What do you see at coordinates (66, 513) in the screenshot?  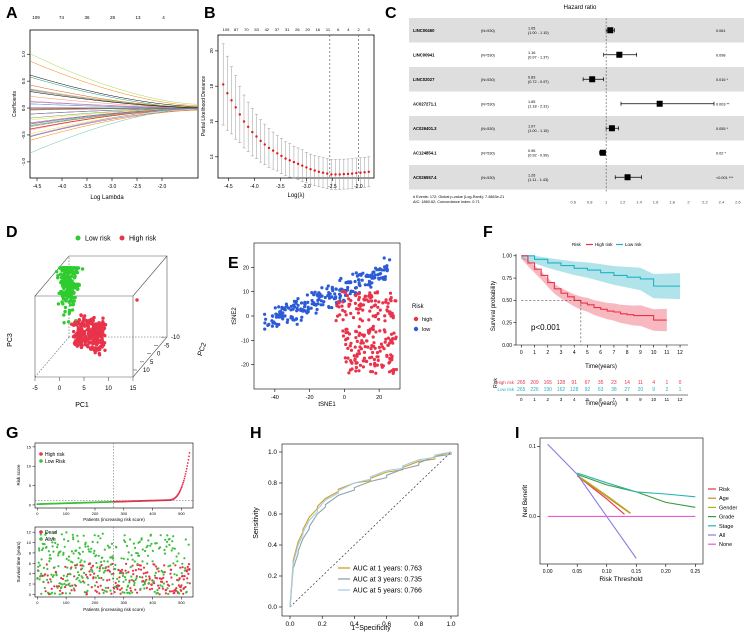 I see `x-tick-label: 100` at bounding box center [66, 513].